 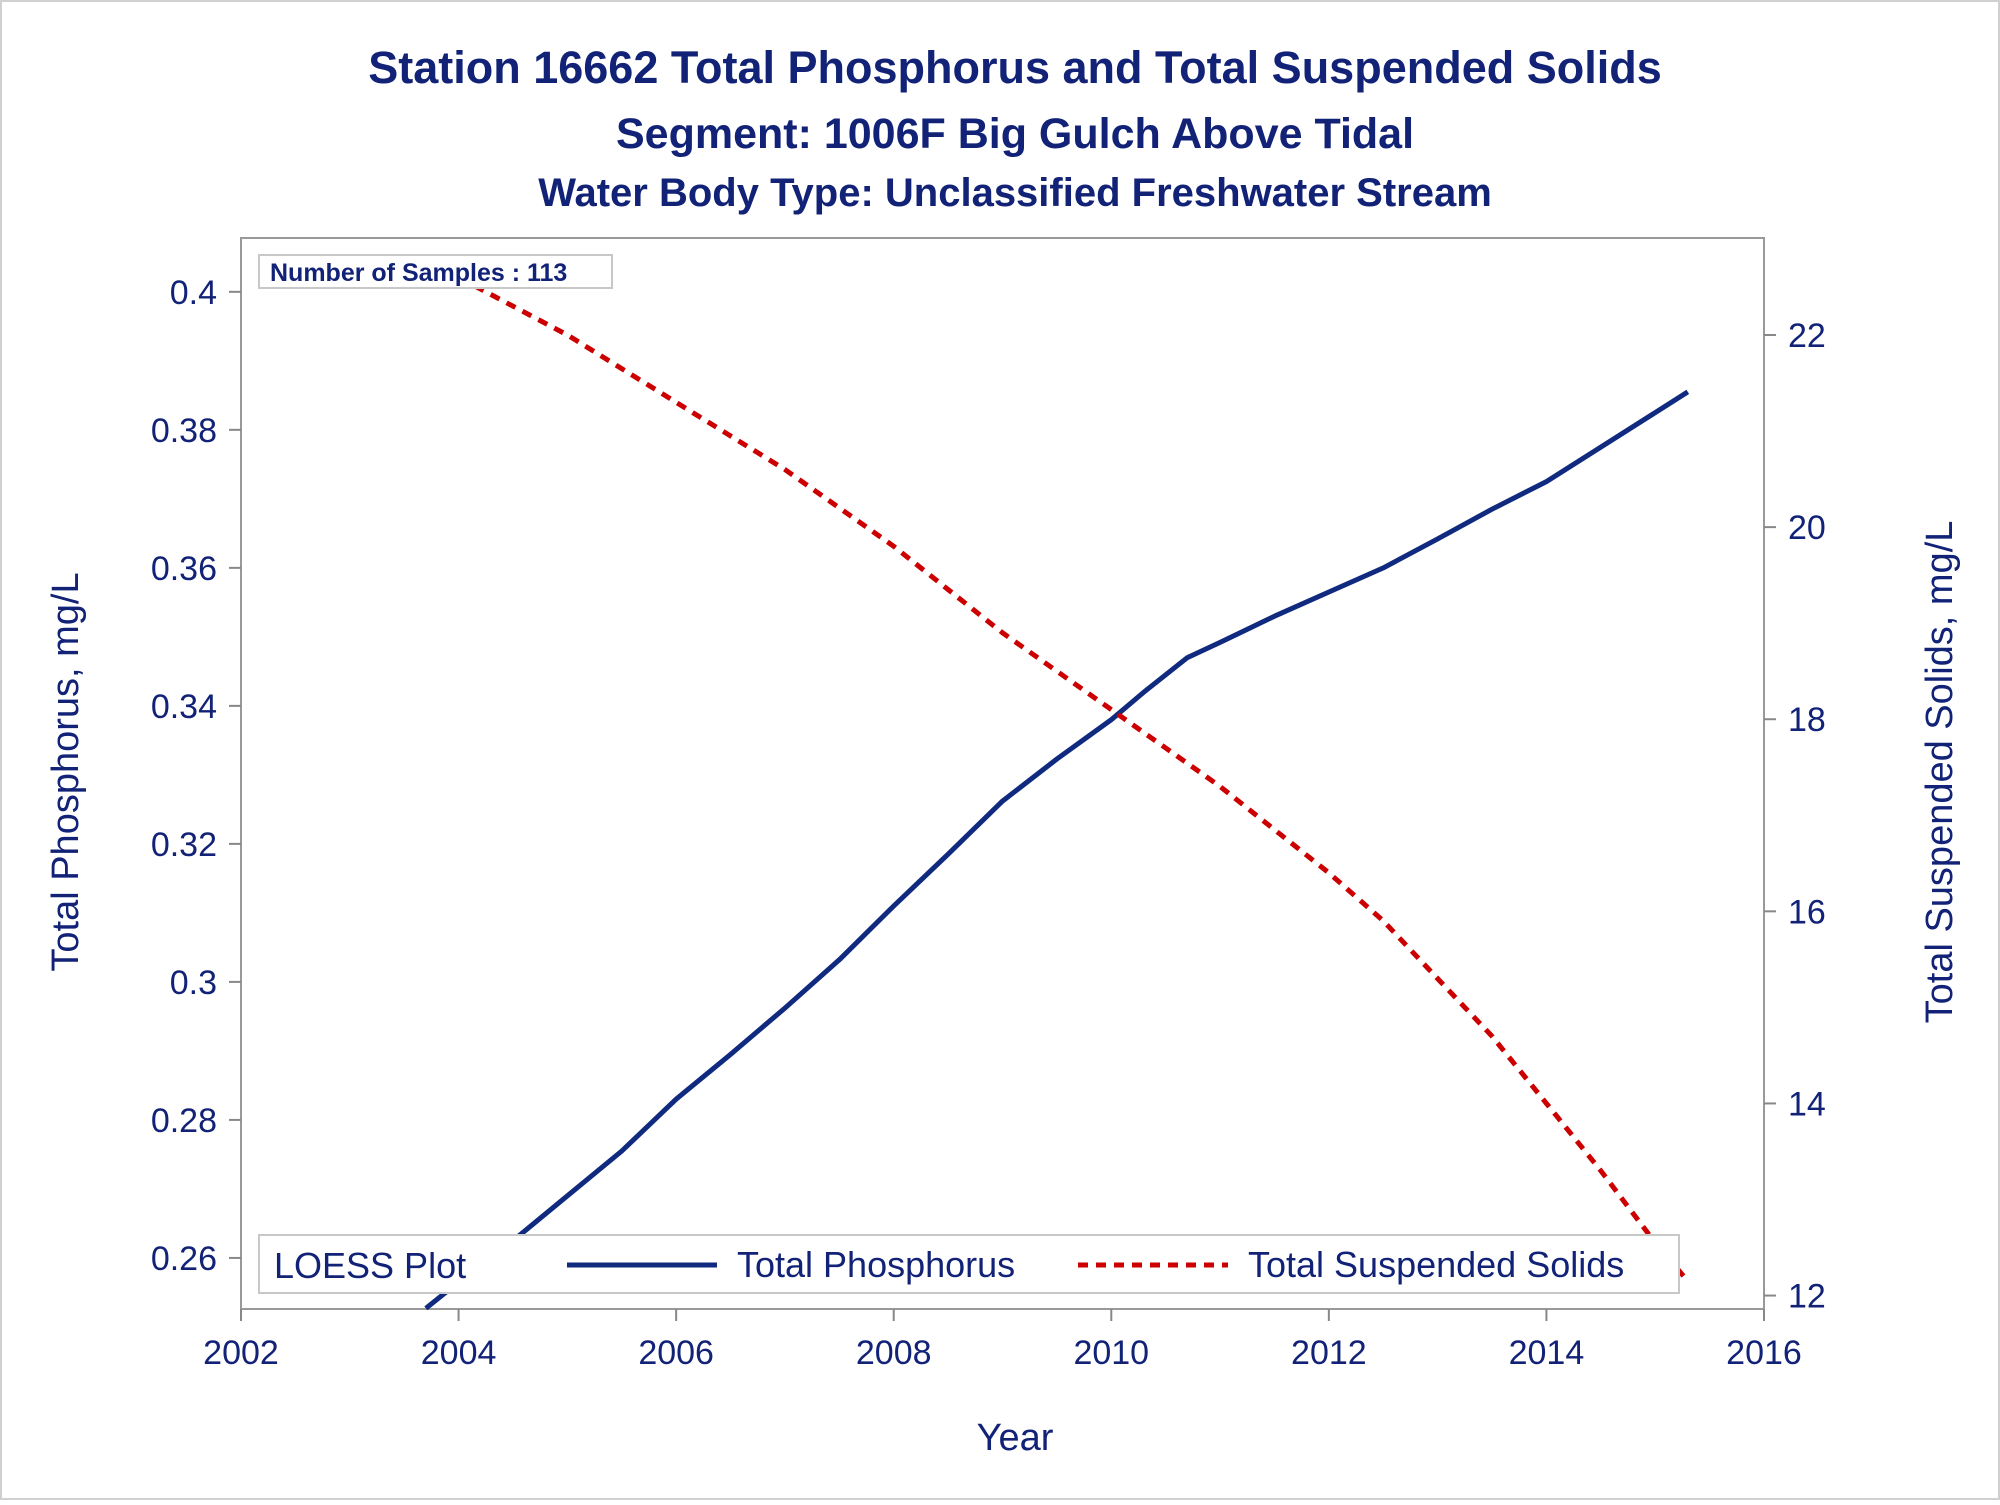 I want to click on y-left-tick-label: 0.3, so click(x=193, y=983).